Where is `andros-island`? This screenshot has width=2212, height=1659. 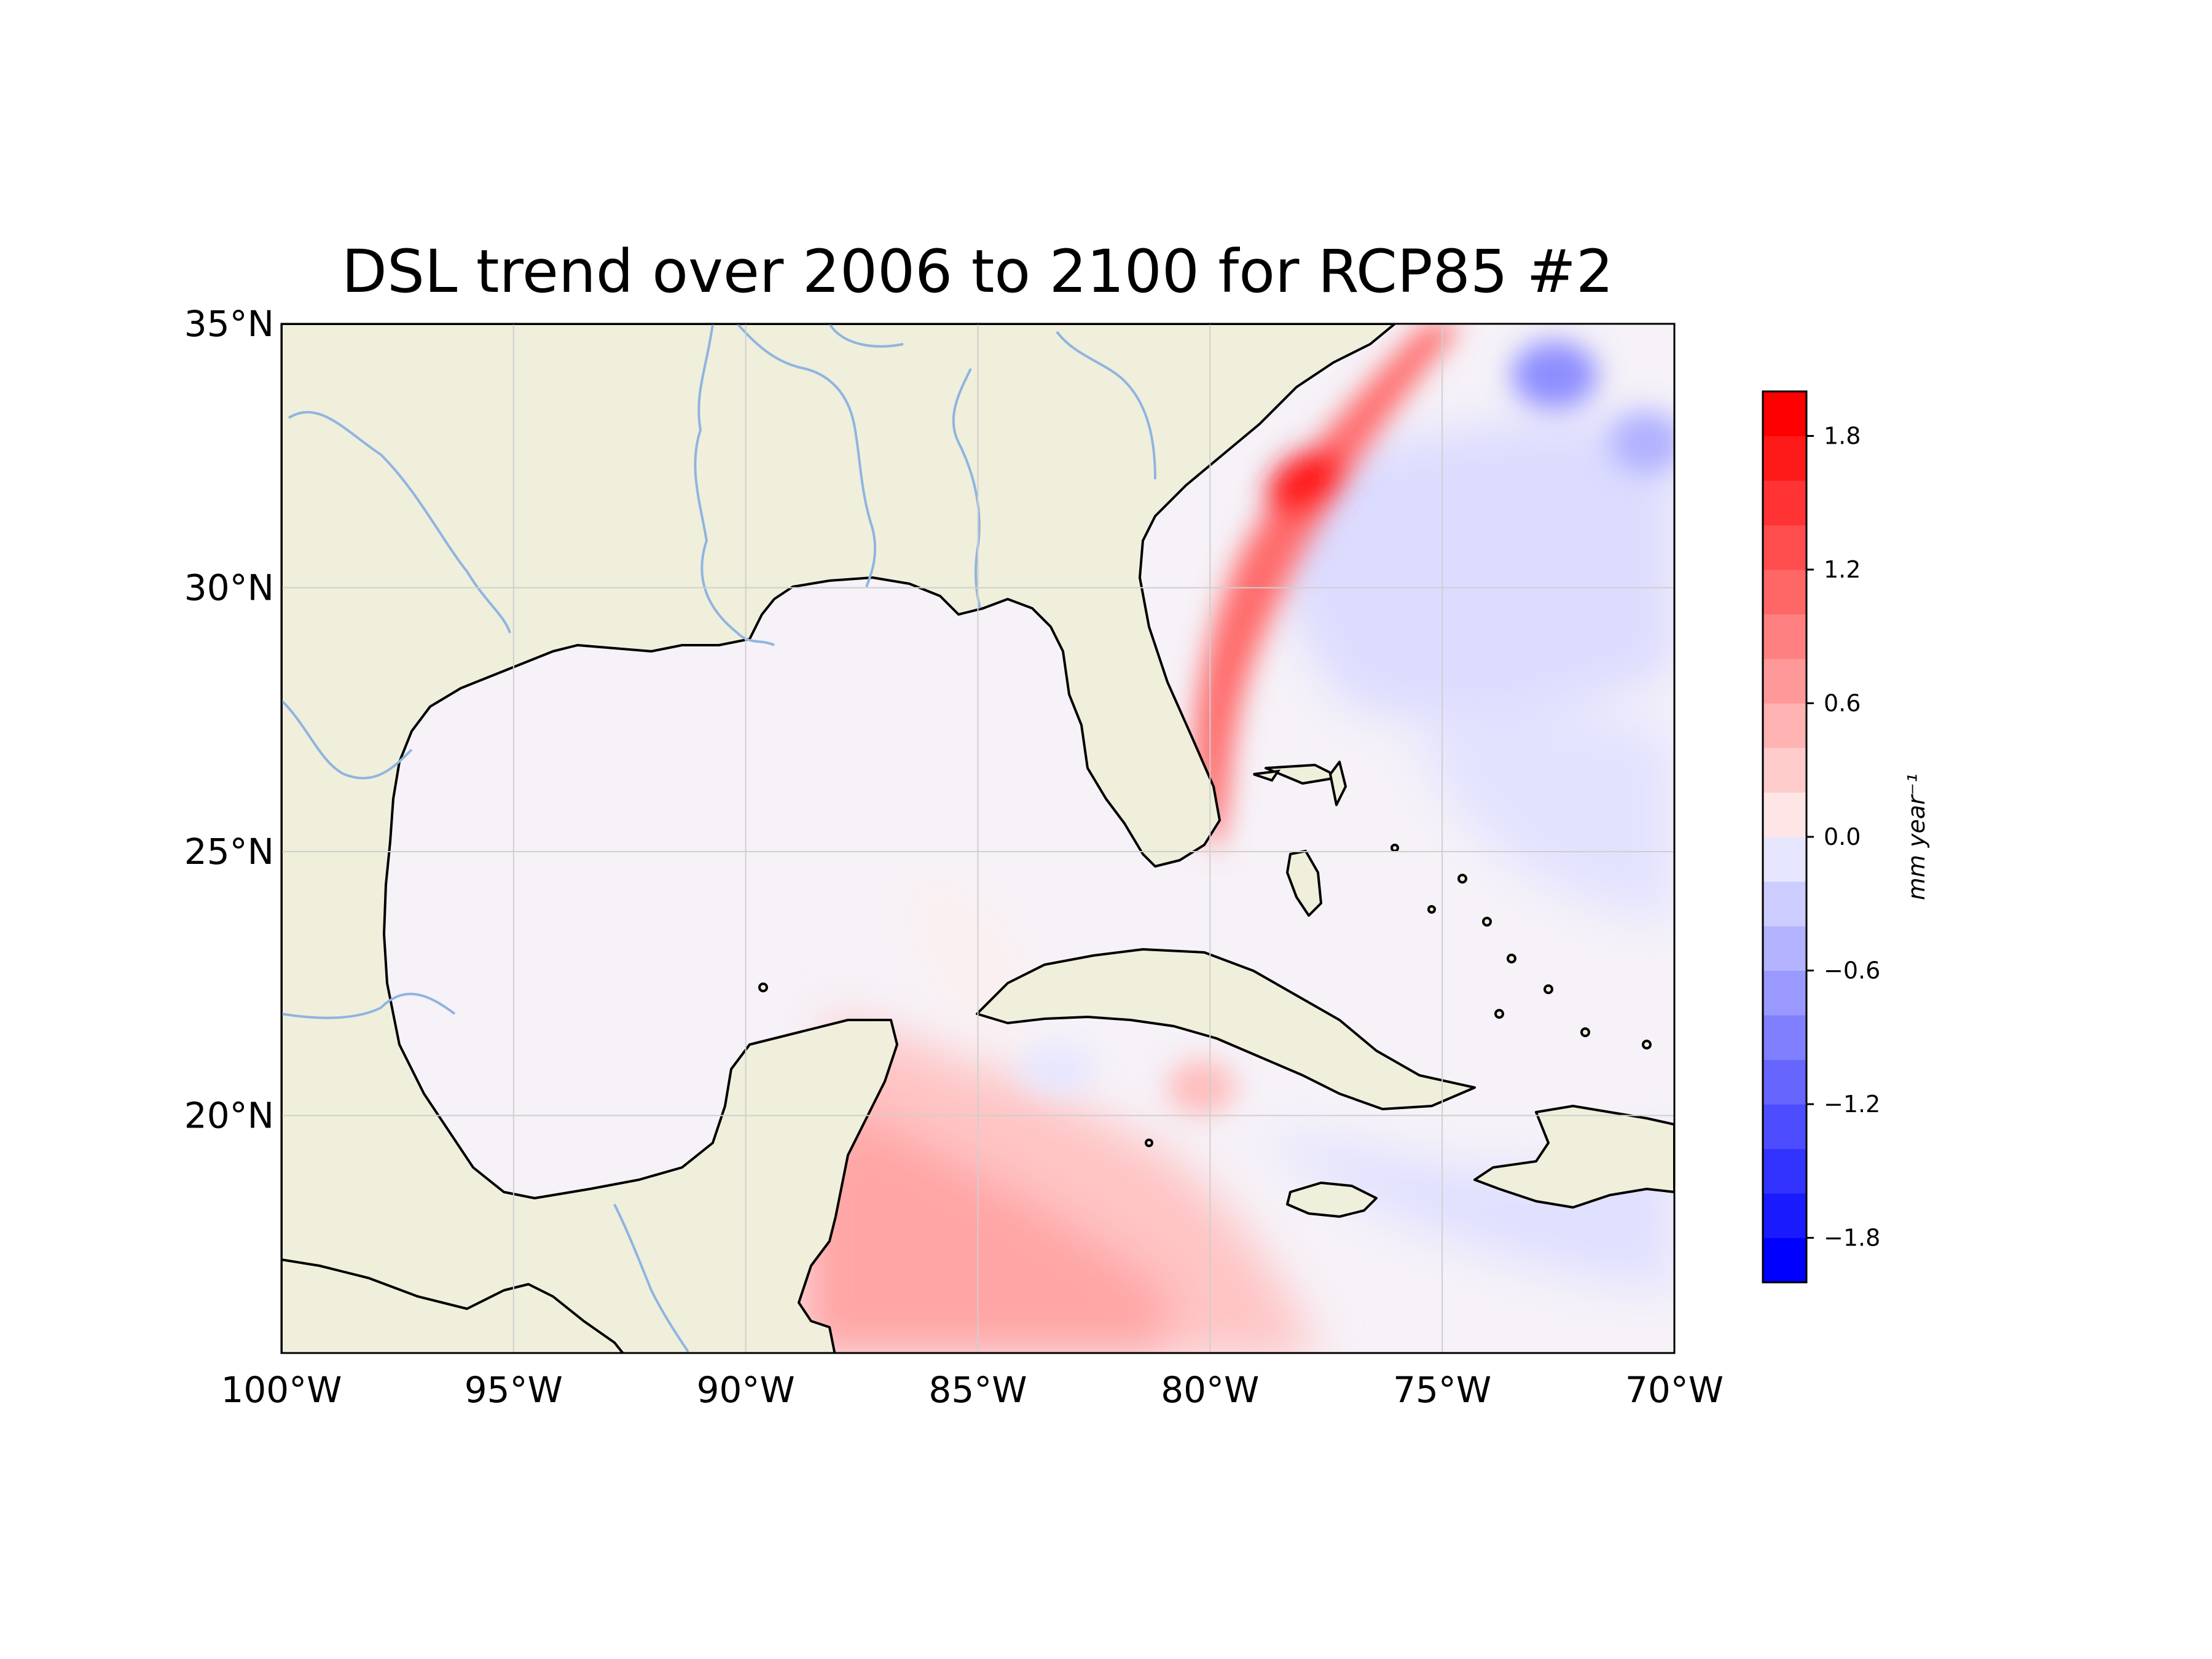
andros-island is located at coordinates (1304, 883).